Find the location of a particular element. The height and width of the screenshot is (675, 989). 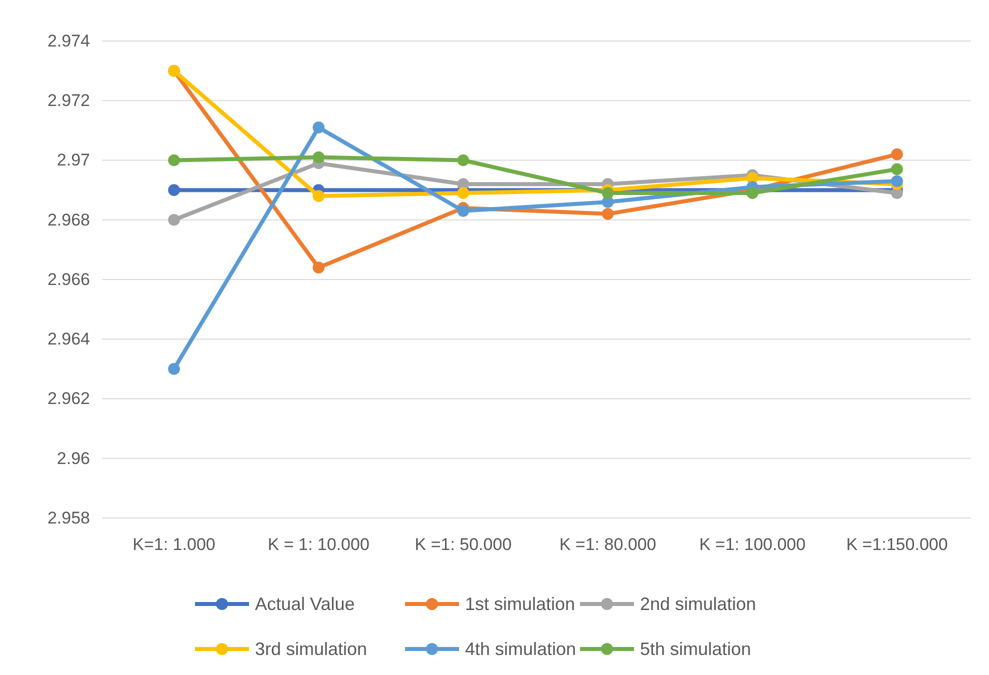

y-tick-label: 2.974 is located at coordinates (68, 40).